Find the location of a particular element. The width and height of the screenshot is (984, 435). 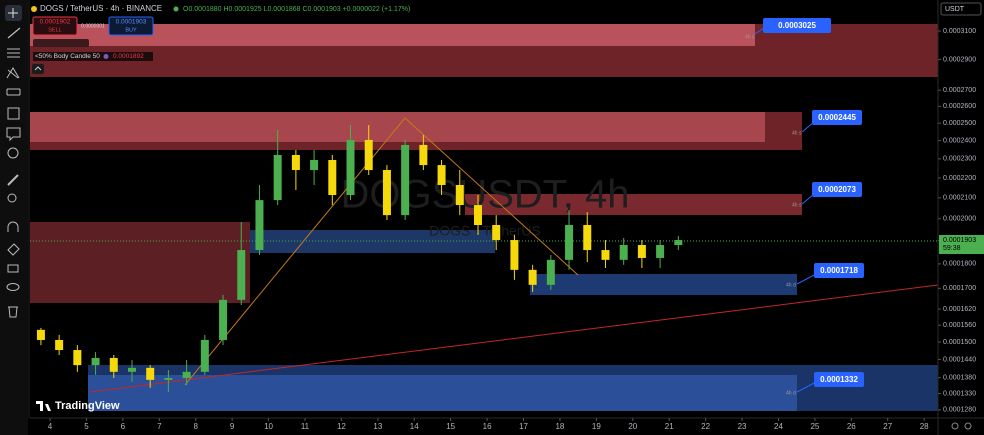

crosshair-icon is located at coordinates (13, 13).